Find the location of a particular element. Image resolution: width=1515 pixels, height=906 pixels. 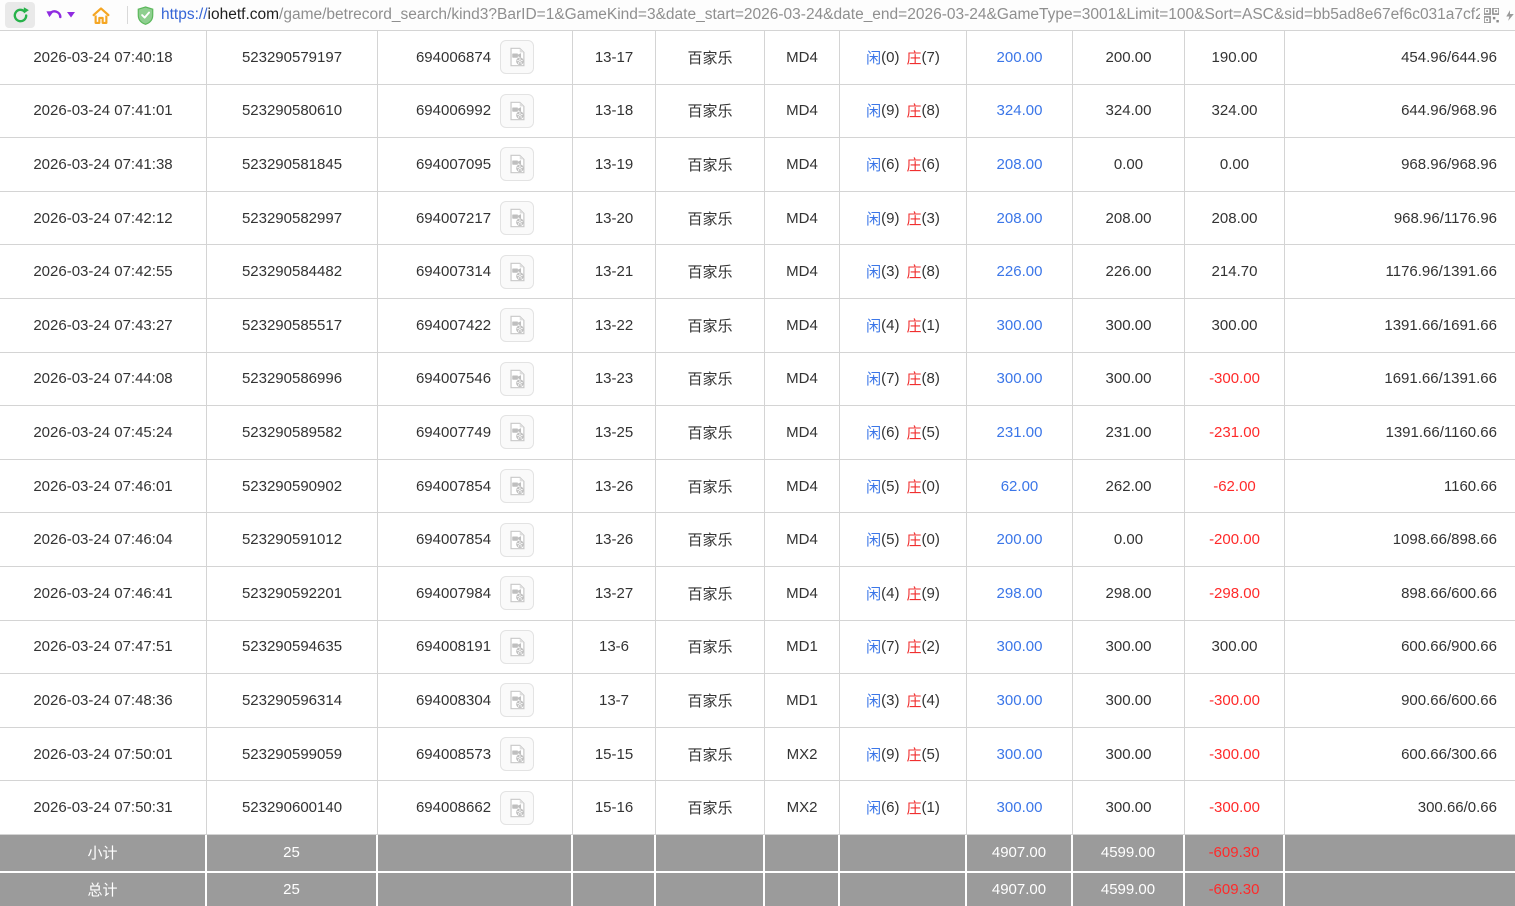

undo-button is located at coordinates (60, 15).